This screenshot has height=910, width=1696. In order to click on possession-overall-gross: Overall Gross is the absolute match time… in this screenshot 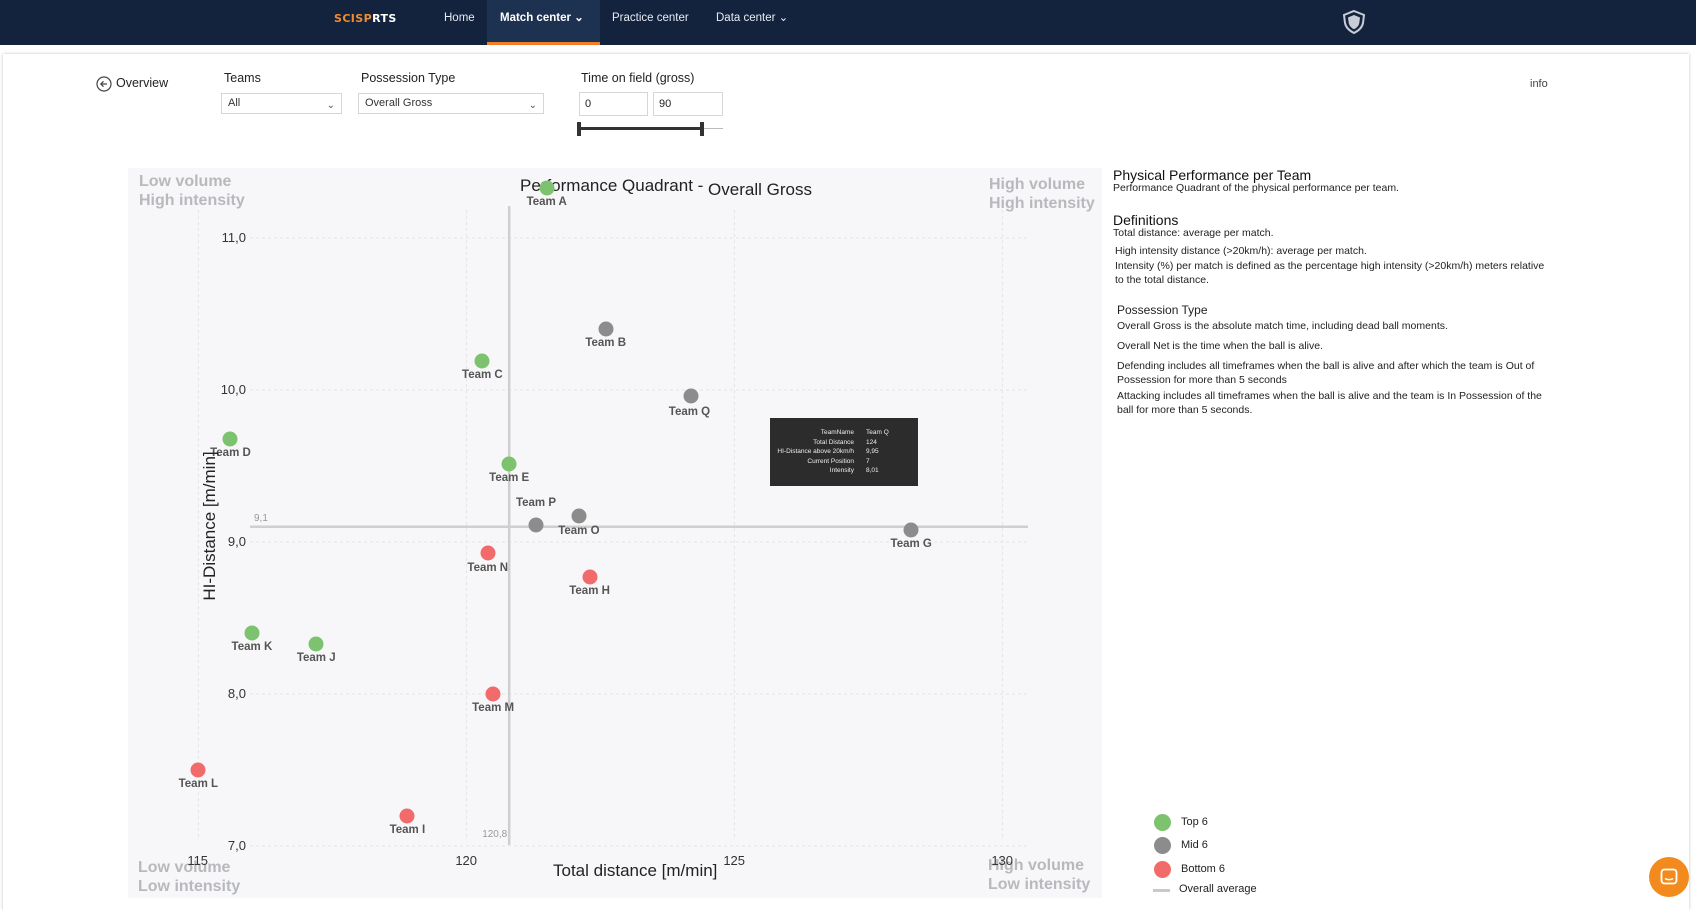, I will do `click(1282, 326)`.